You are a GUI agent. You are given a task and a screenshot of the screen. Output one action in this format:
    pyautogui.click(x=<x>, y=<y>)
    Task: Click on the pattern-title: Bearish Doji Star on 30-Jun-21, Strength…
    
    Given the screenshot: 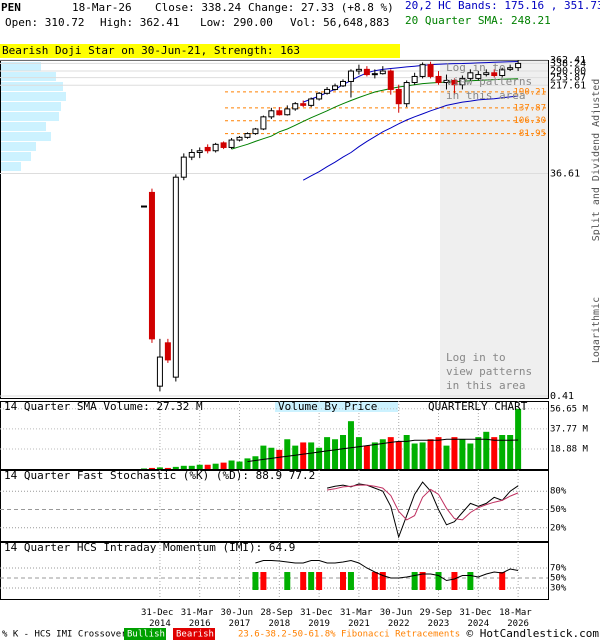 What is the action you would take?
    pyautogui.click(x=151, y=50)
    